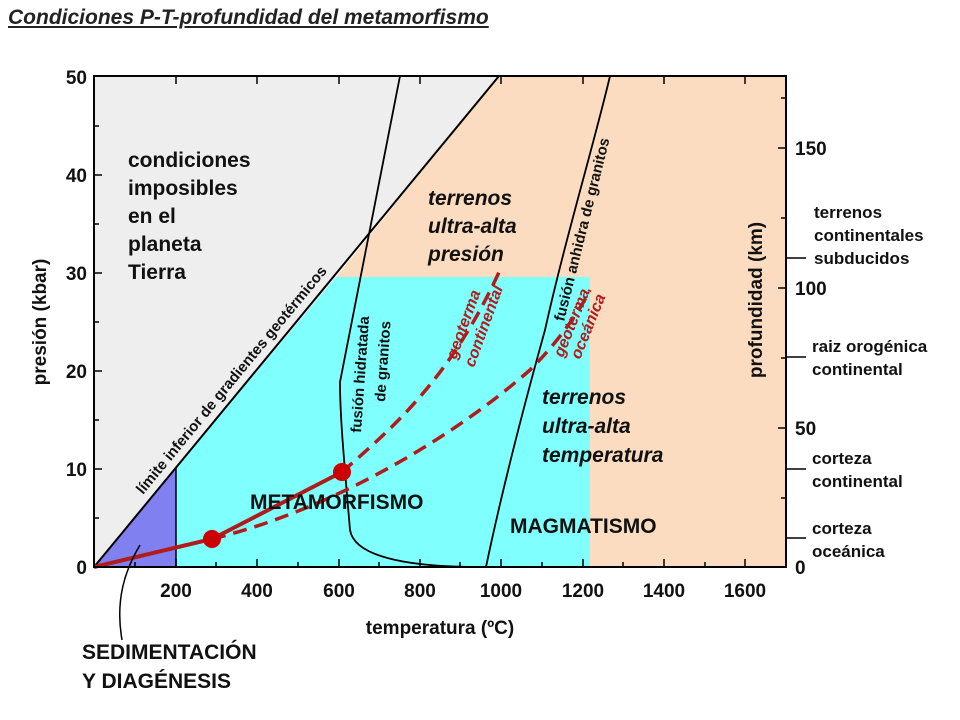  Describe the element at coordinates (848, 551) in the screenshot. I see `ocean-crust-label: oceánica` at that location.